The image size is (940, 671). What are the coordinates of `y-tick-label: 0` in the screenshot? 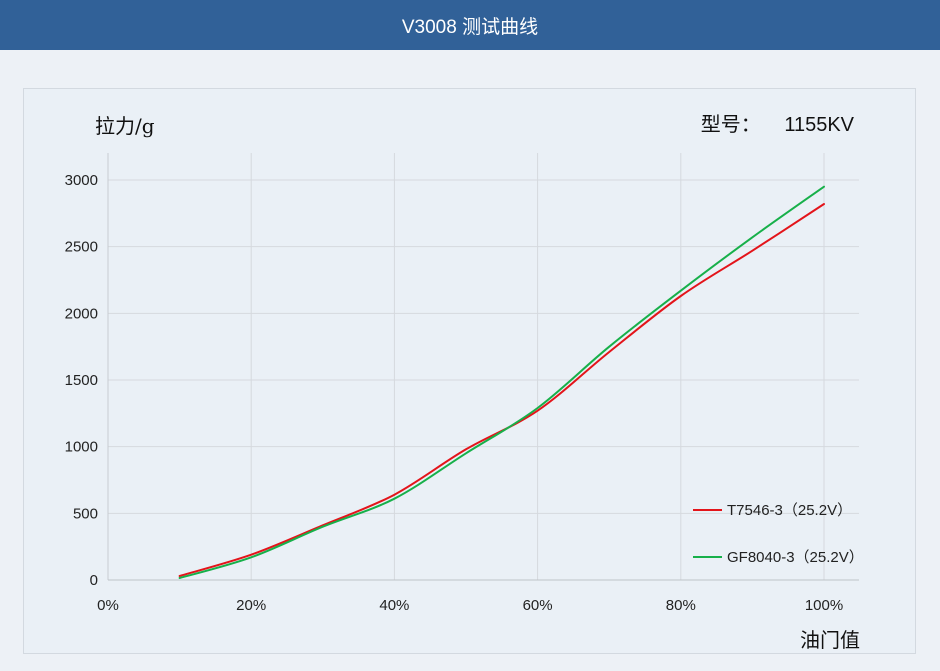 It's located at (94, 580).